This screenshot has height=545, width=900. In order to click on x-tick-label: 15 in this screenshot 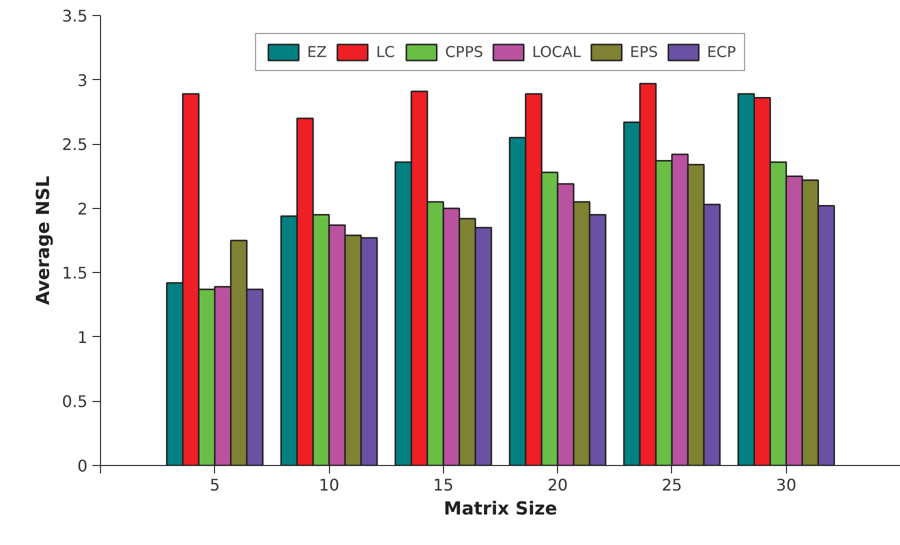, I will do `click(443, 485)`.